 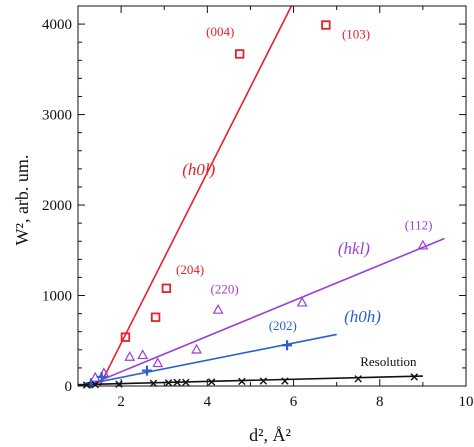 What do you see at coordinates (419, 224) in the screenshot?
I see `annotation-5: (112)` at bounding box center [419, 224].